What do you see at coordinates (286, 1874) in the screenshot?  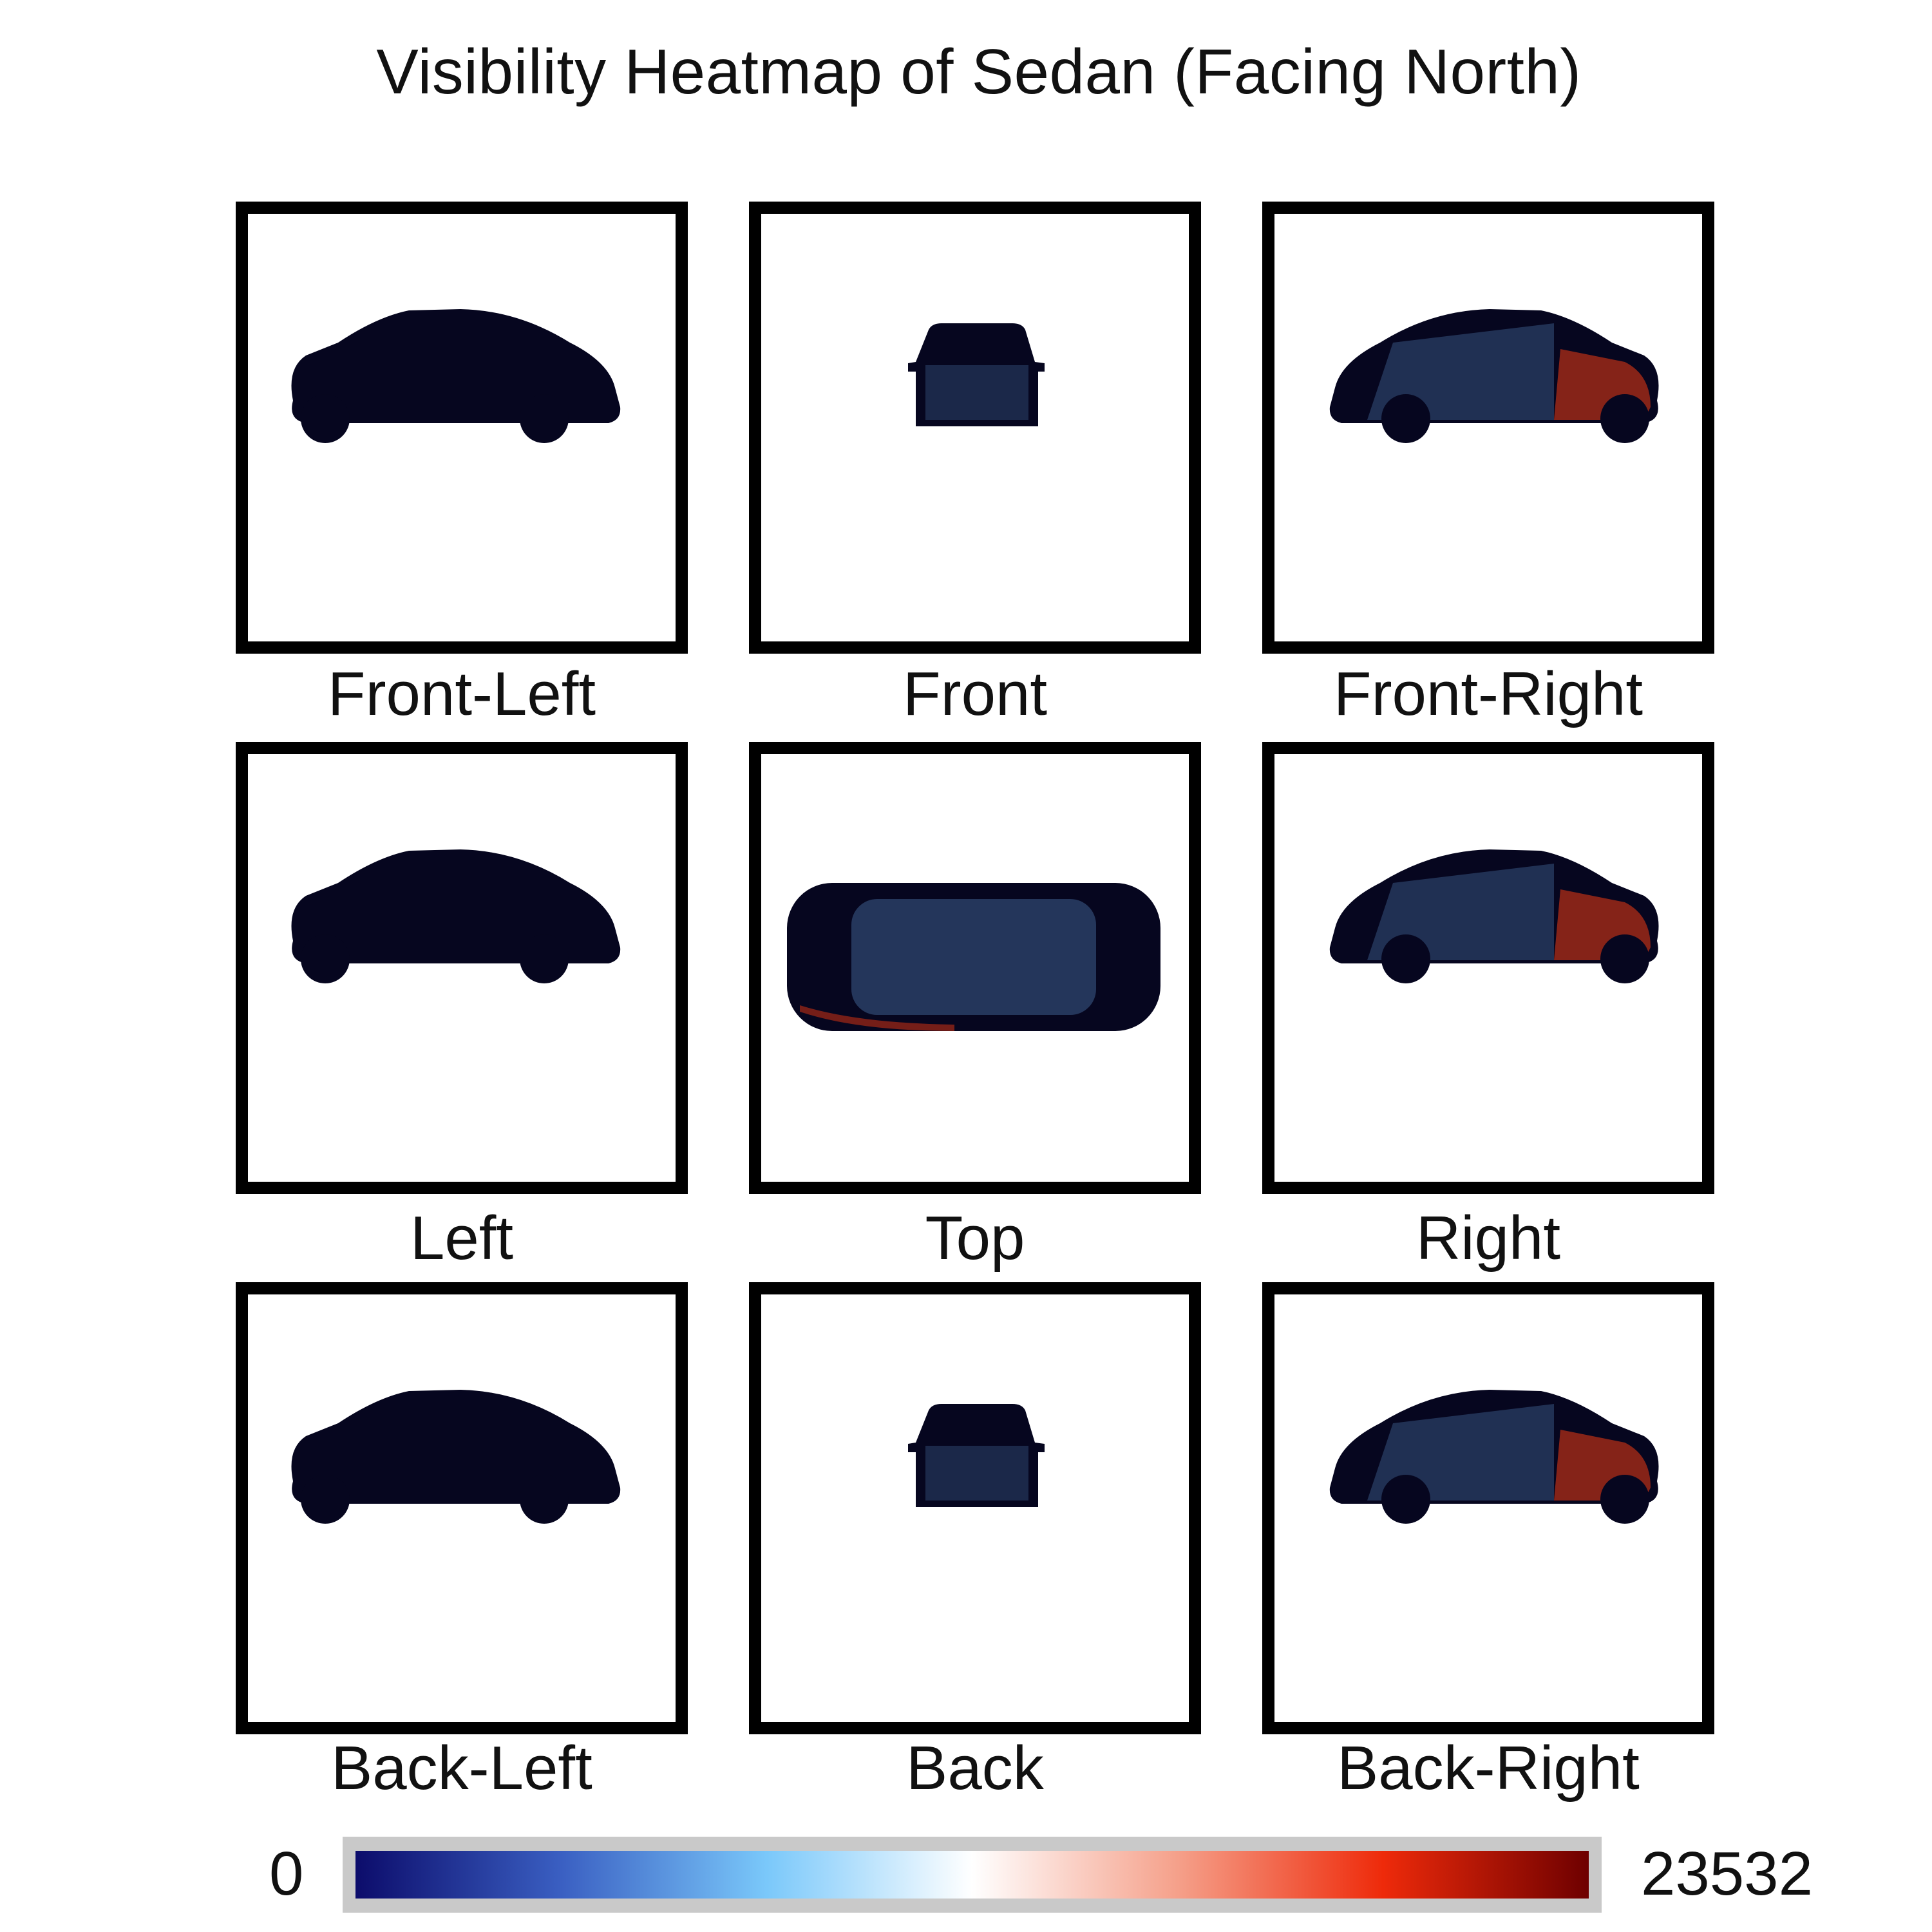 I see `colorbar-min-label: 0` at bounding box center [286, 1874].